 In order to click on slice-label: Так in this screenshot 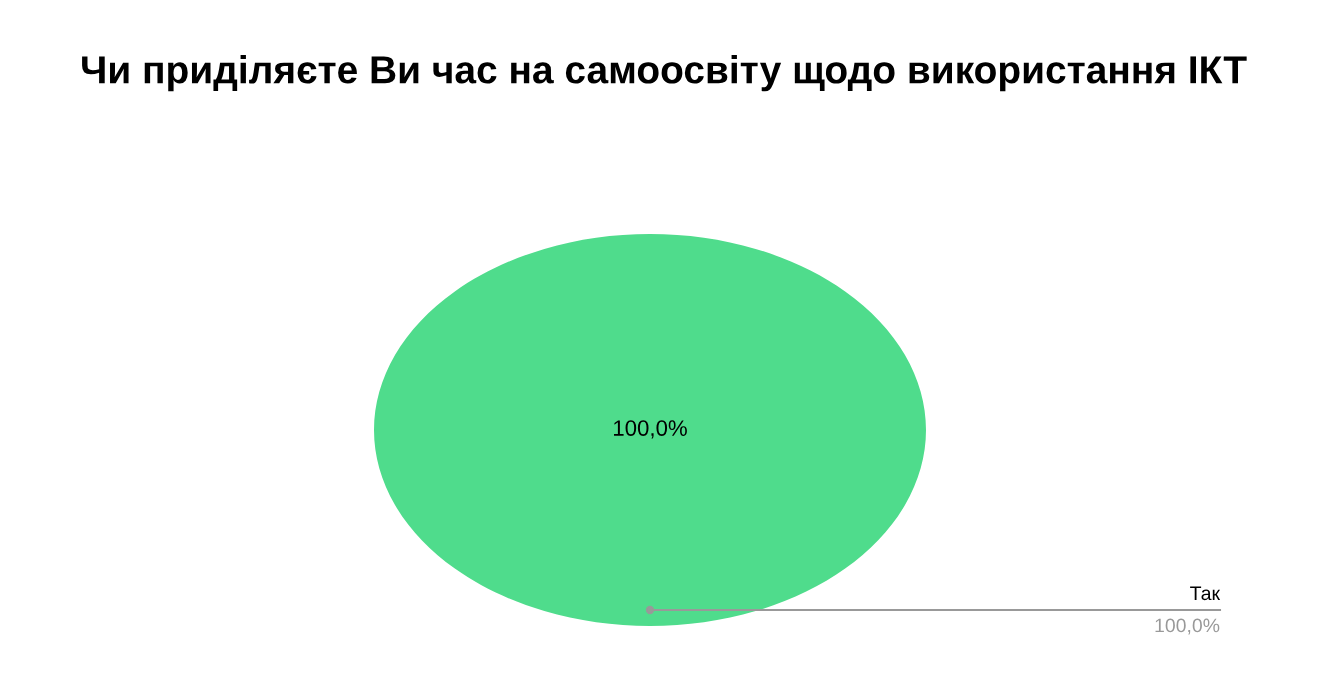, I will do `click(1205, 593)`.